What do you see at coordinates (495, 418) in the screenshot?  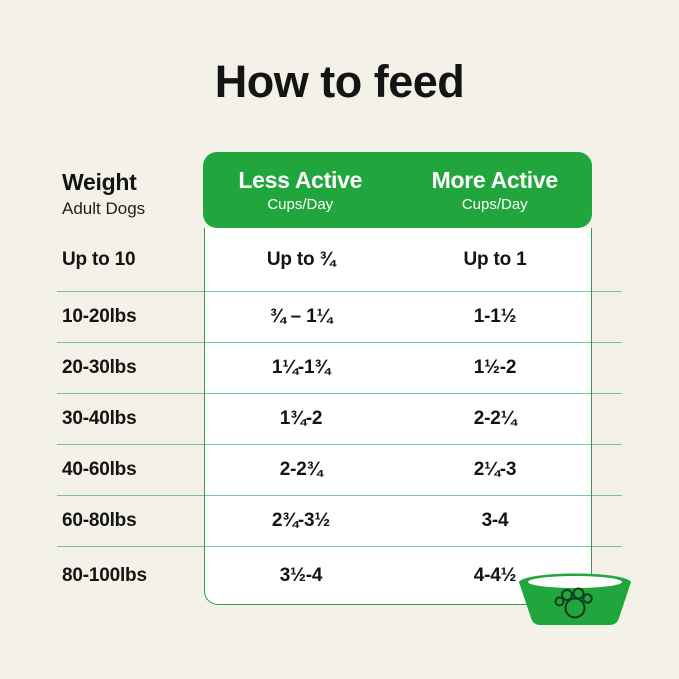 I see `more-active-cell: 2-2¼` at bounding box center [495, 418].